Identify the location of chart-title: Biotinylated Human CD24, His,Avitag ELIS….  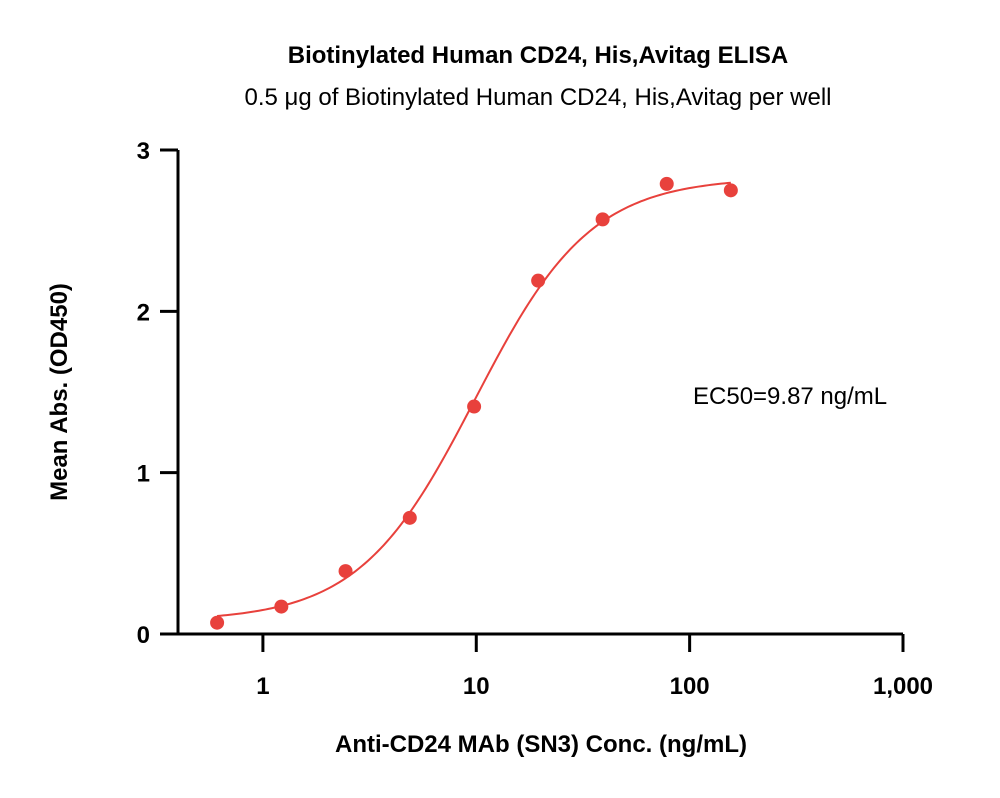
(538, 55).